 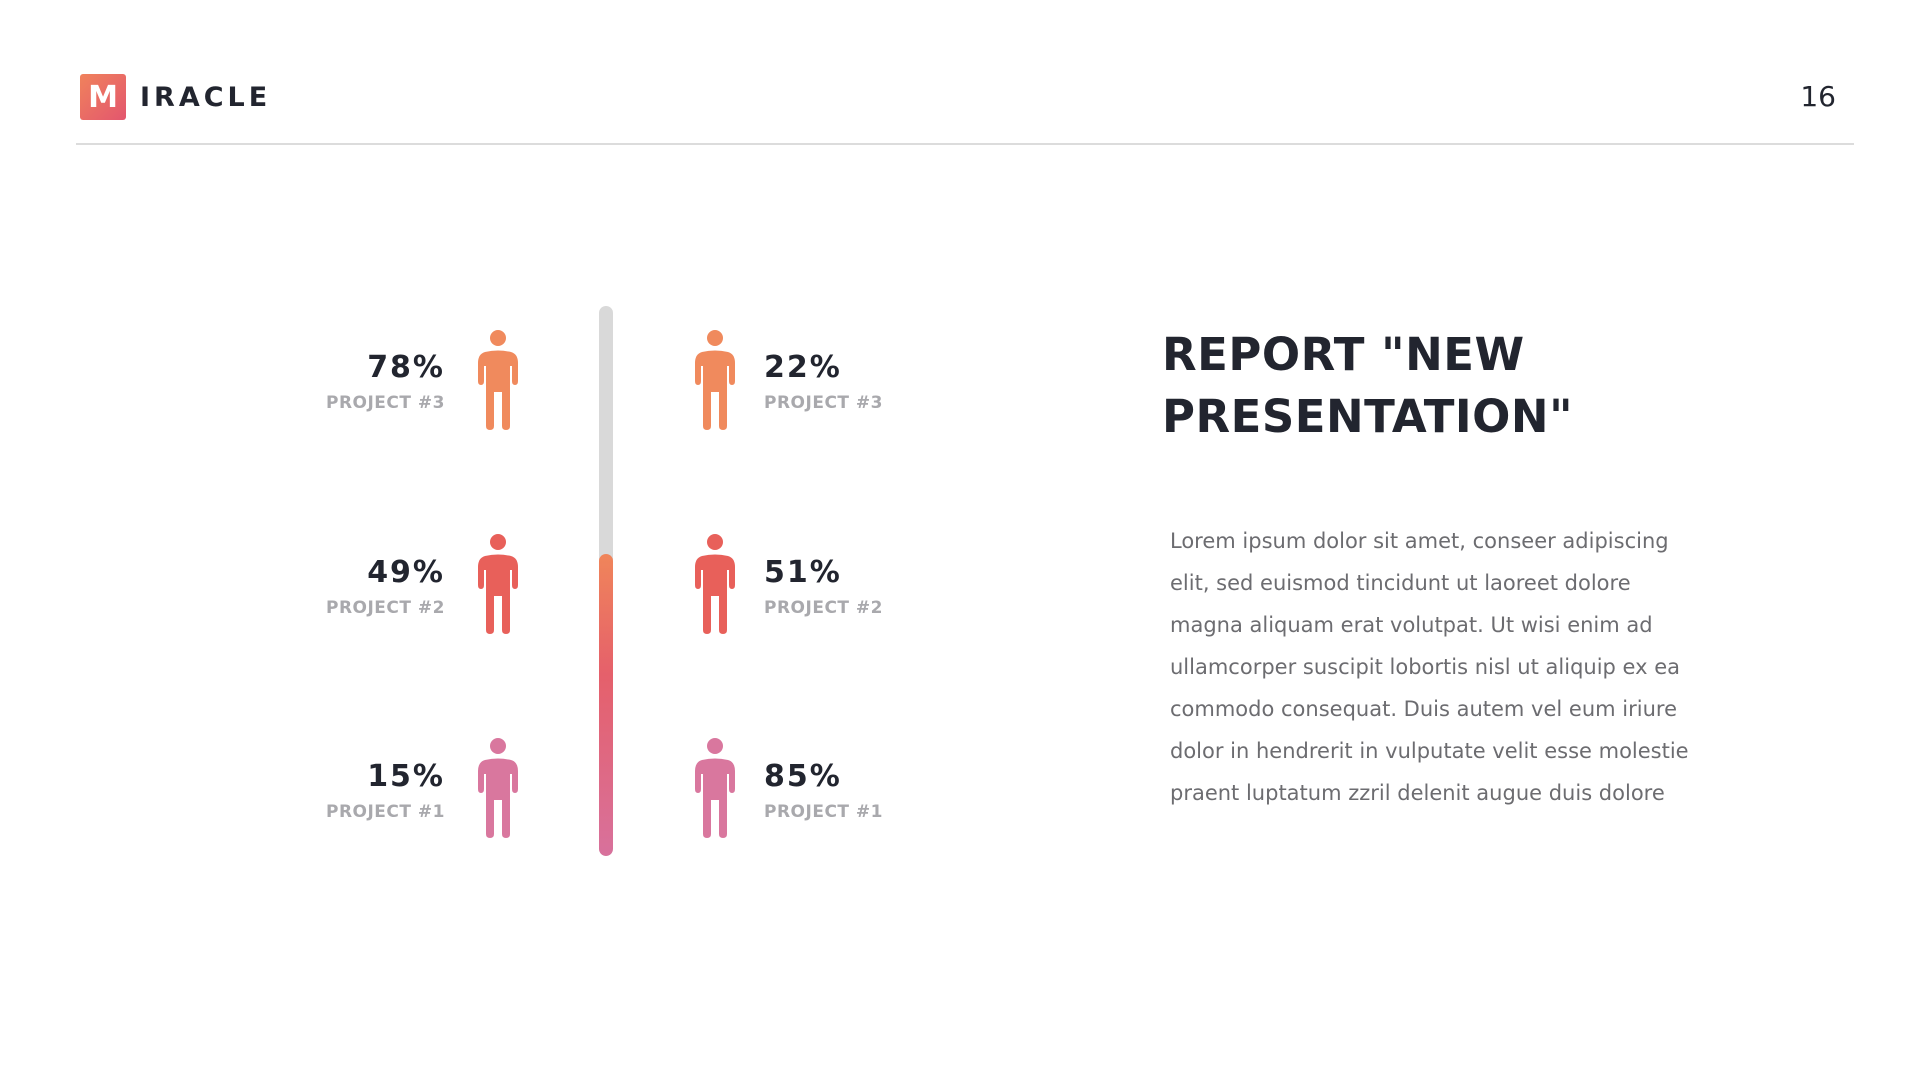 What do you see at coordinates (1343, 354) in the screenshot?
I see `report-title-line-1: REPORT "NEW` at bounding box center [1343, 354].